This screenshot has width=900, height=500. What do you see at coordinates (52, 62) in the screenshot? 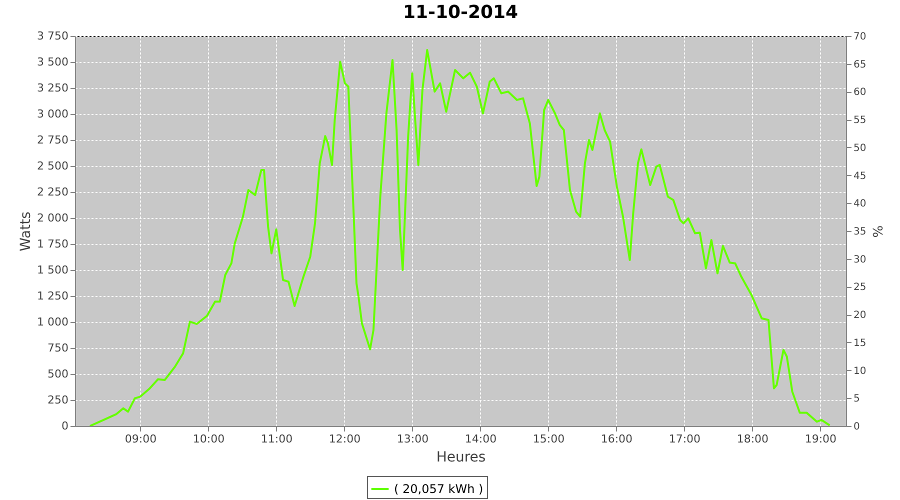
I see `y-tick-label: 3 500` at bounding box center [52, 62].